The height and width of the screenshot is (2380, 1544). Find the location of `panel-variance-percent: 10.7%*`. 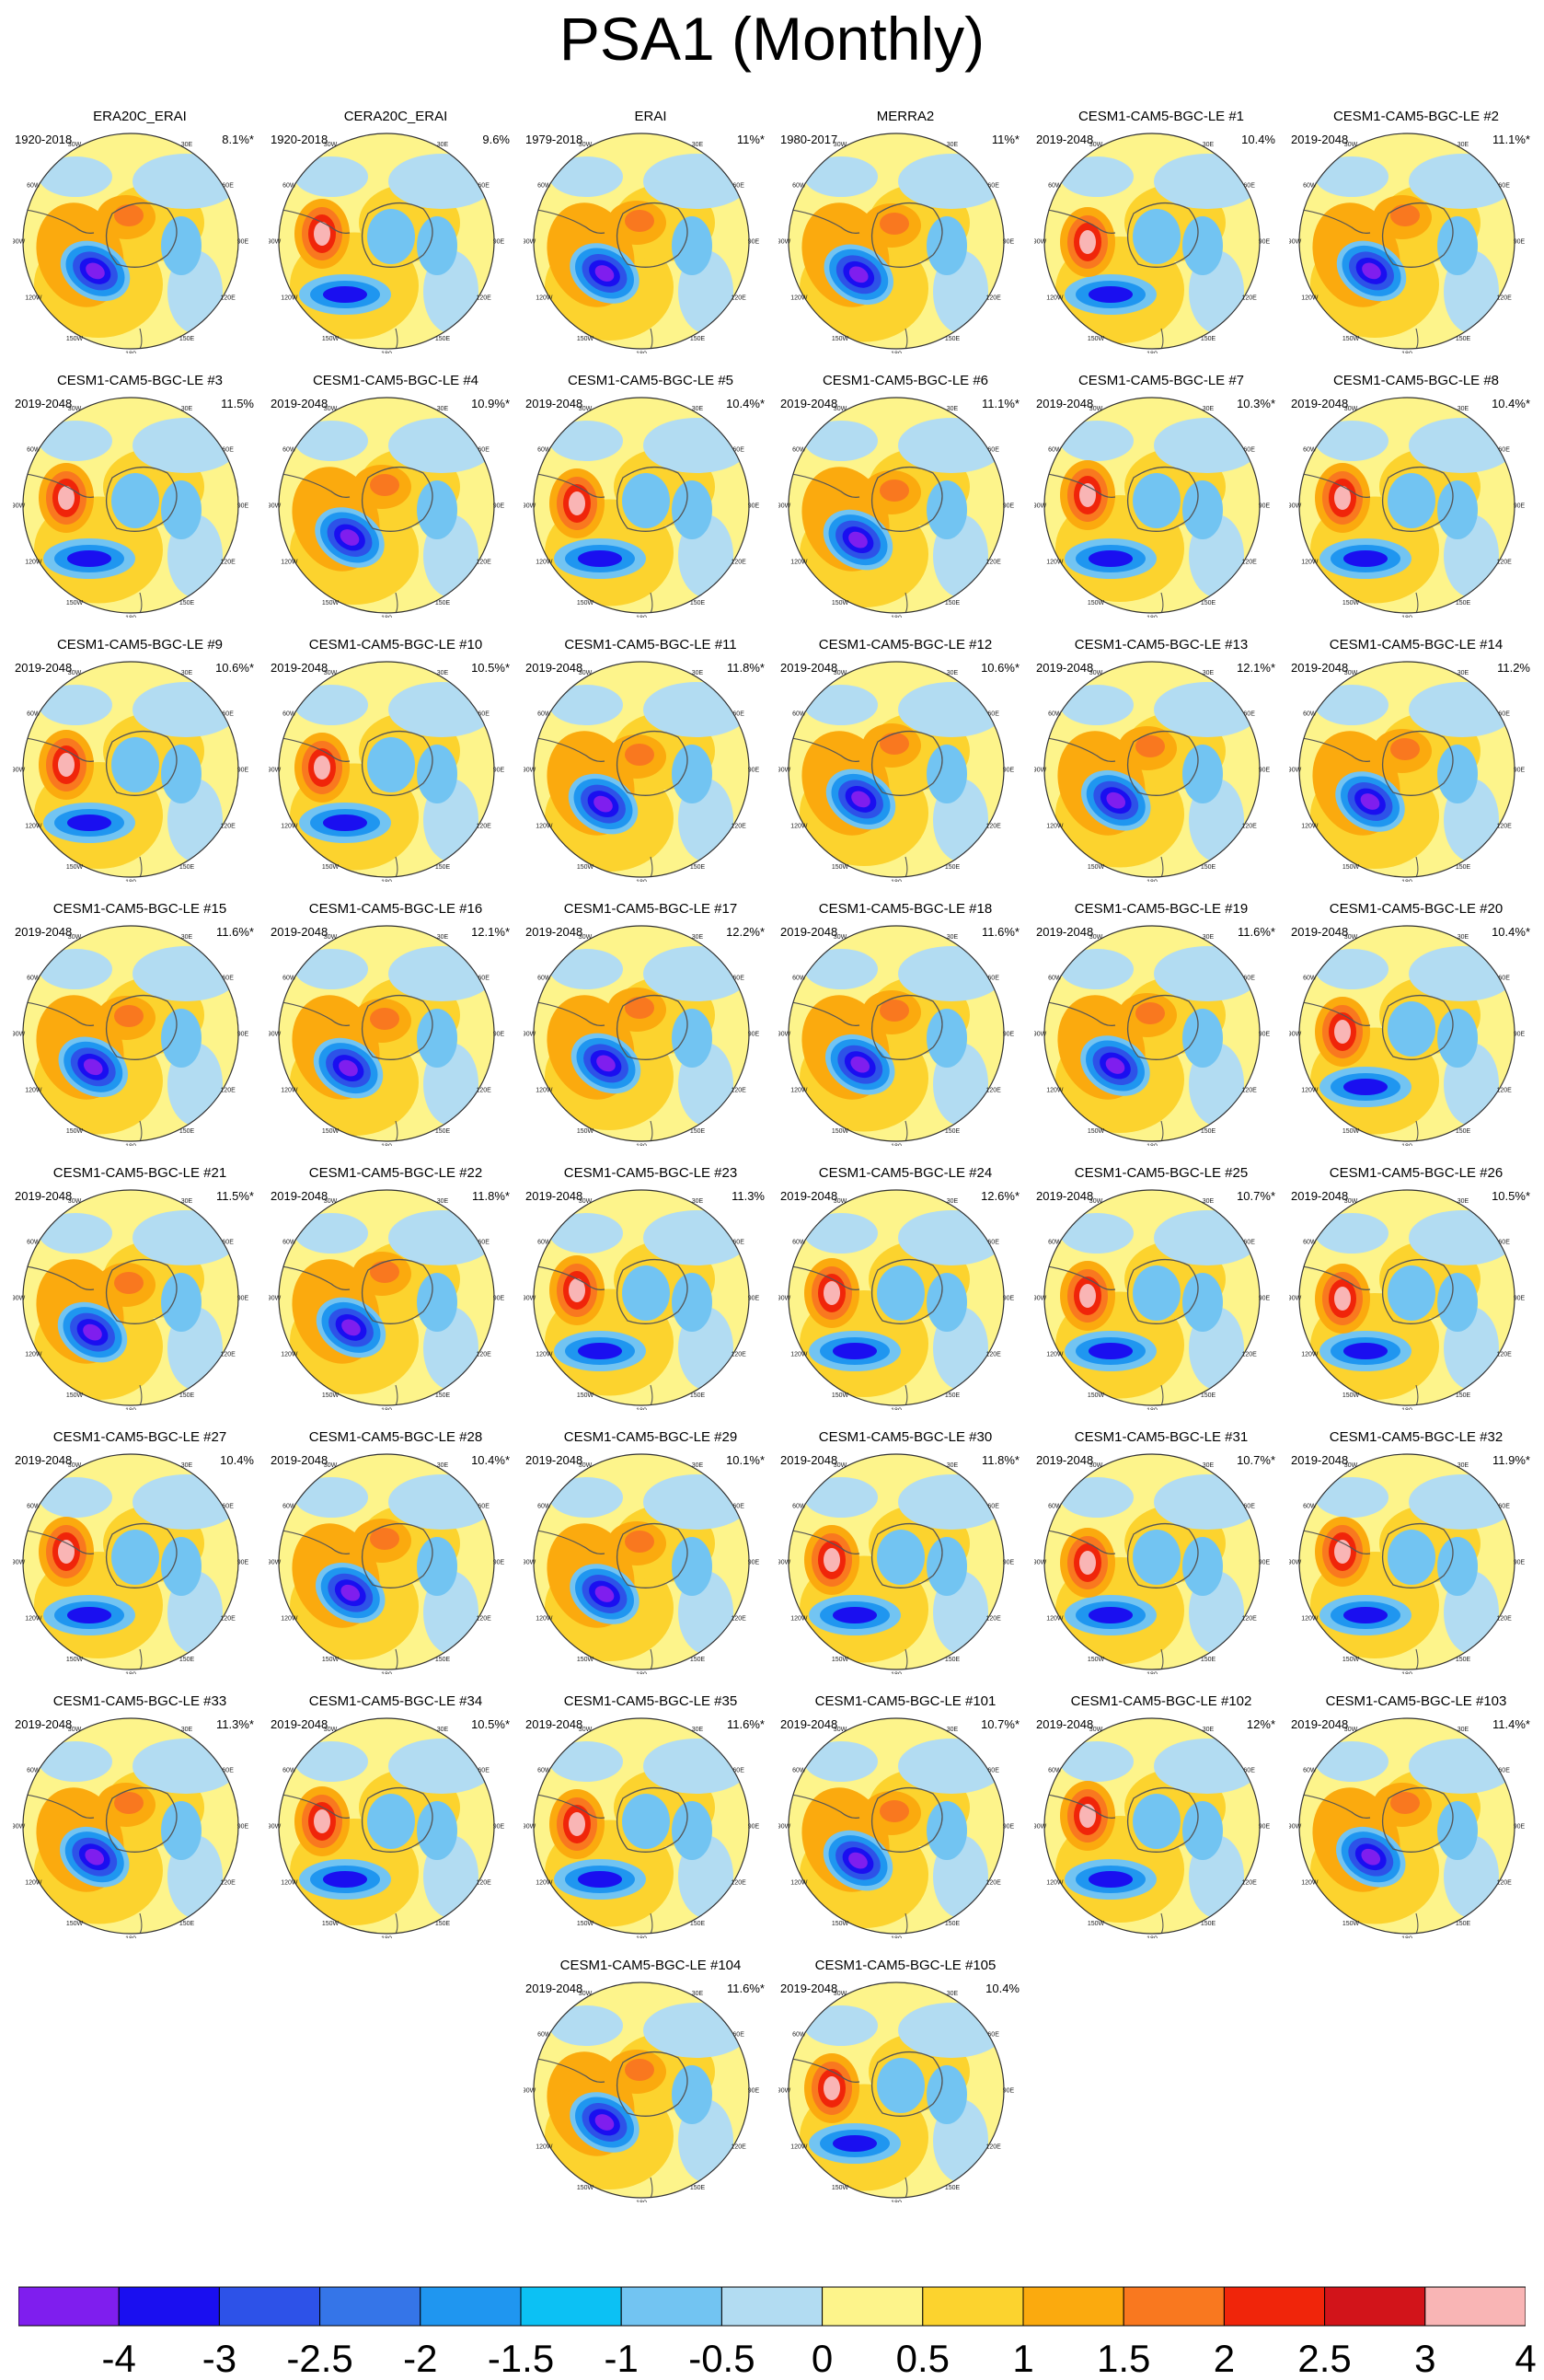

panel-variance-percent: 10.7%* is located at coordinates (1001, 1724).